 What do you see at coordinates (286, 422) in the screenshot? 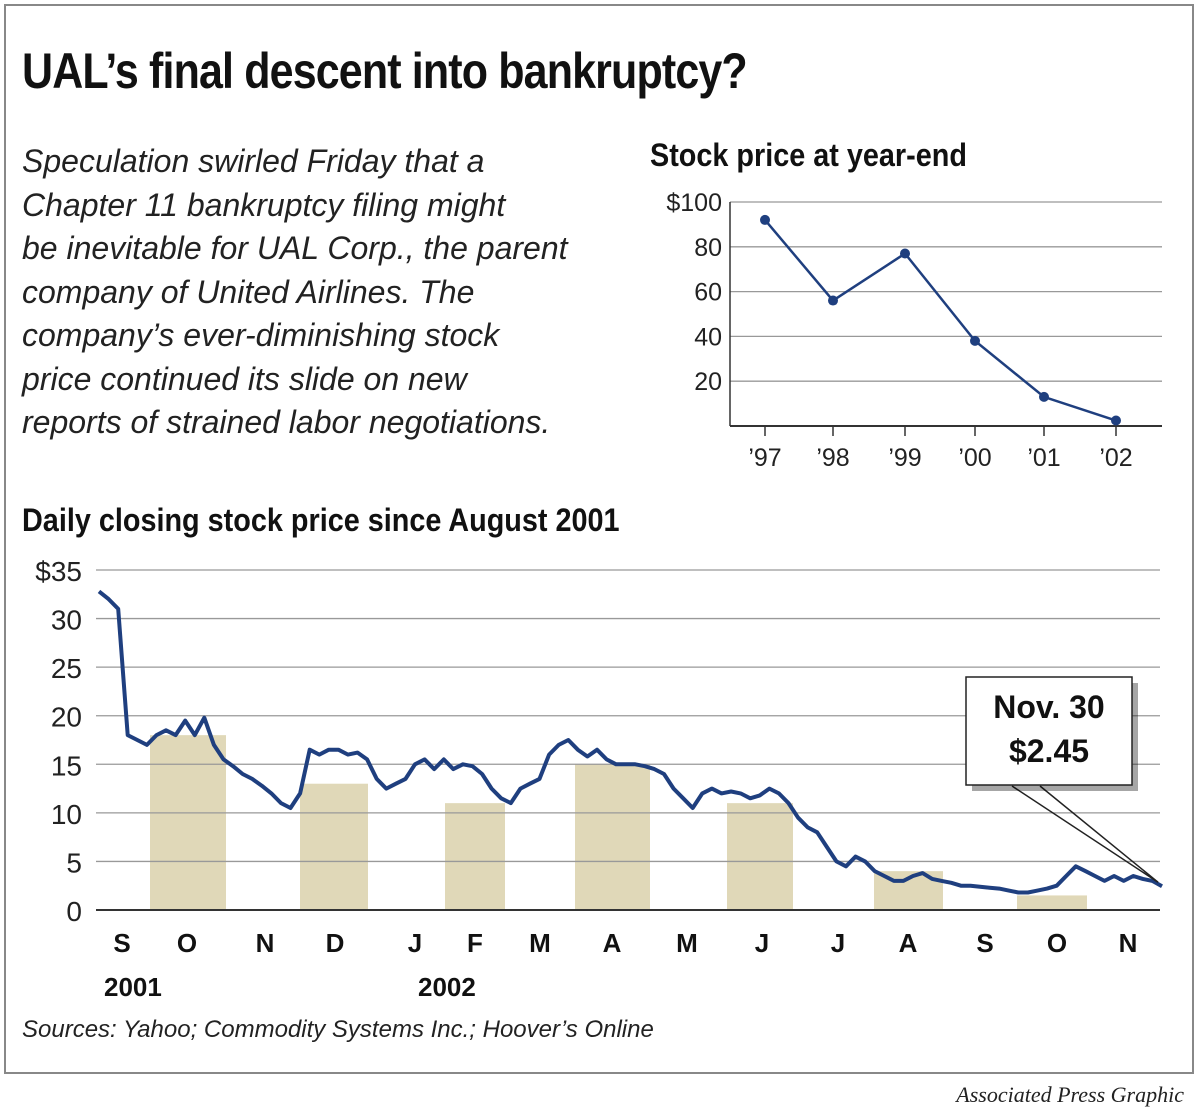
I see `blurb-line: reports of strained labor negotiations.` at bounding box center [286, 422].